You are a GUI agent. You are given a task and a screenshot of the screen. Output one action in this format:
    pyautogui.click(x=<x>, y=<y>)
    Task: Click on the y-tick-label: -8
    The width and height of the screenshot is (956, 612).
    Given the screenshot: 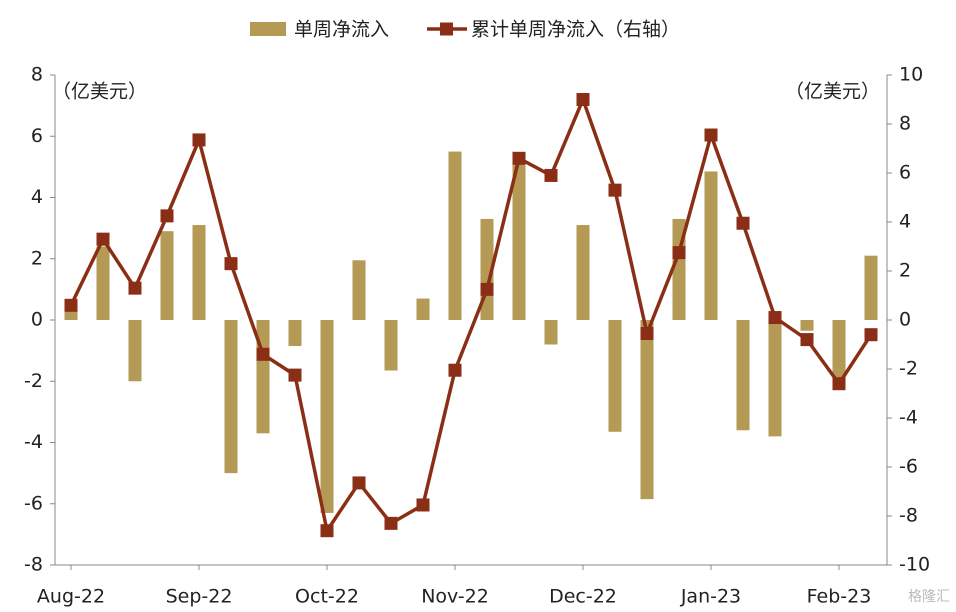 What is the action you would take?
    pyautogui.click(x=33, y=565)
    